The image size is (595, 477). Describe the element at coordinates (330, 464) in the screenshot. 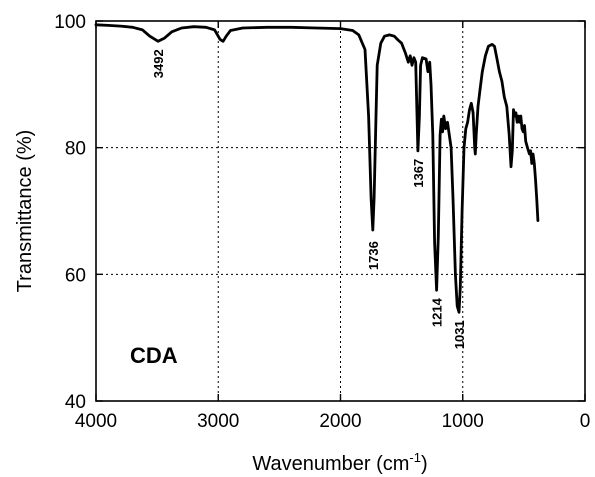

I see `x-axis-title-main: Wavenumber (cm` at that location.